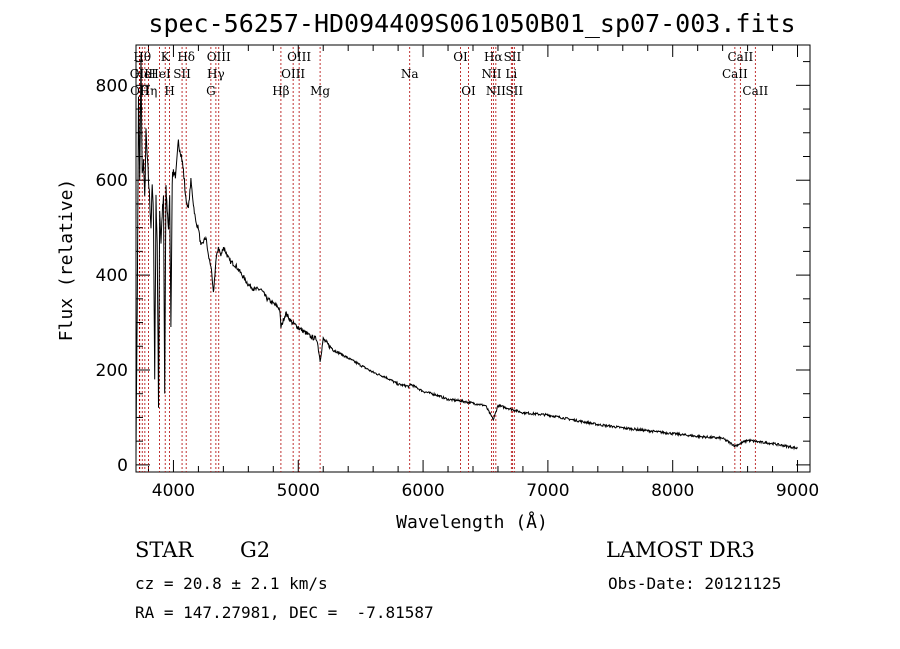 This screenshot has width=900, height=649. I want to click on y-tick-label: 0, so click(122, 466).